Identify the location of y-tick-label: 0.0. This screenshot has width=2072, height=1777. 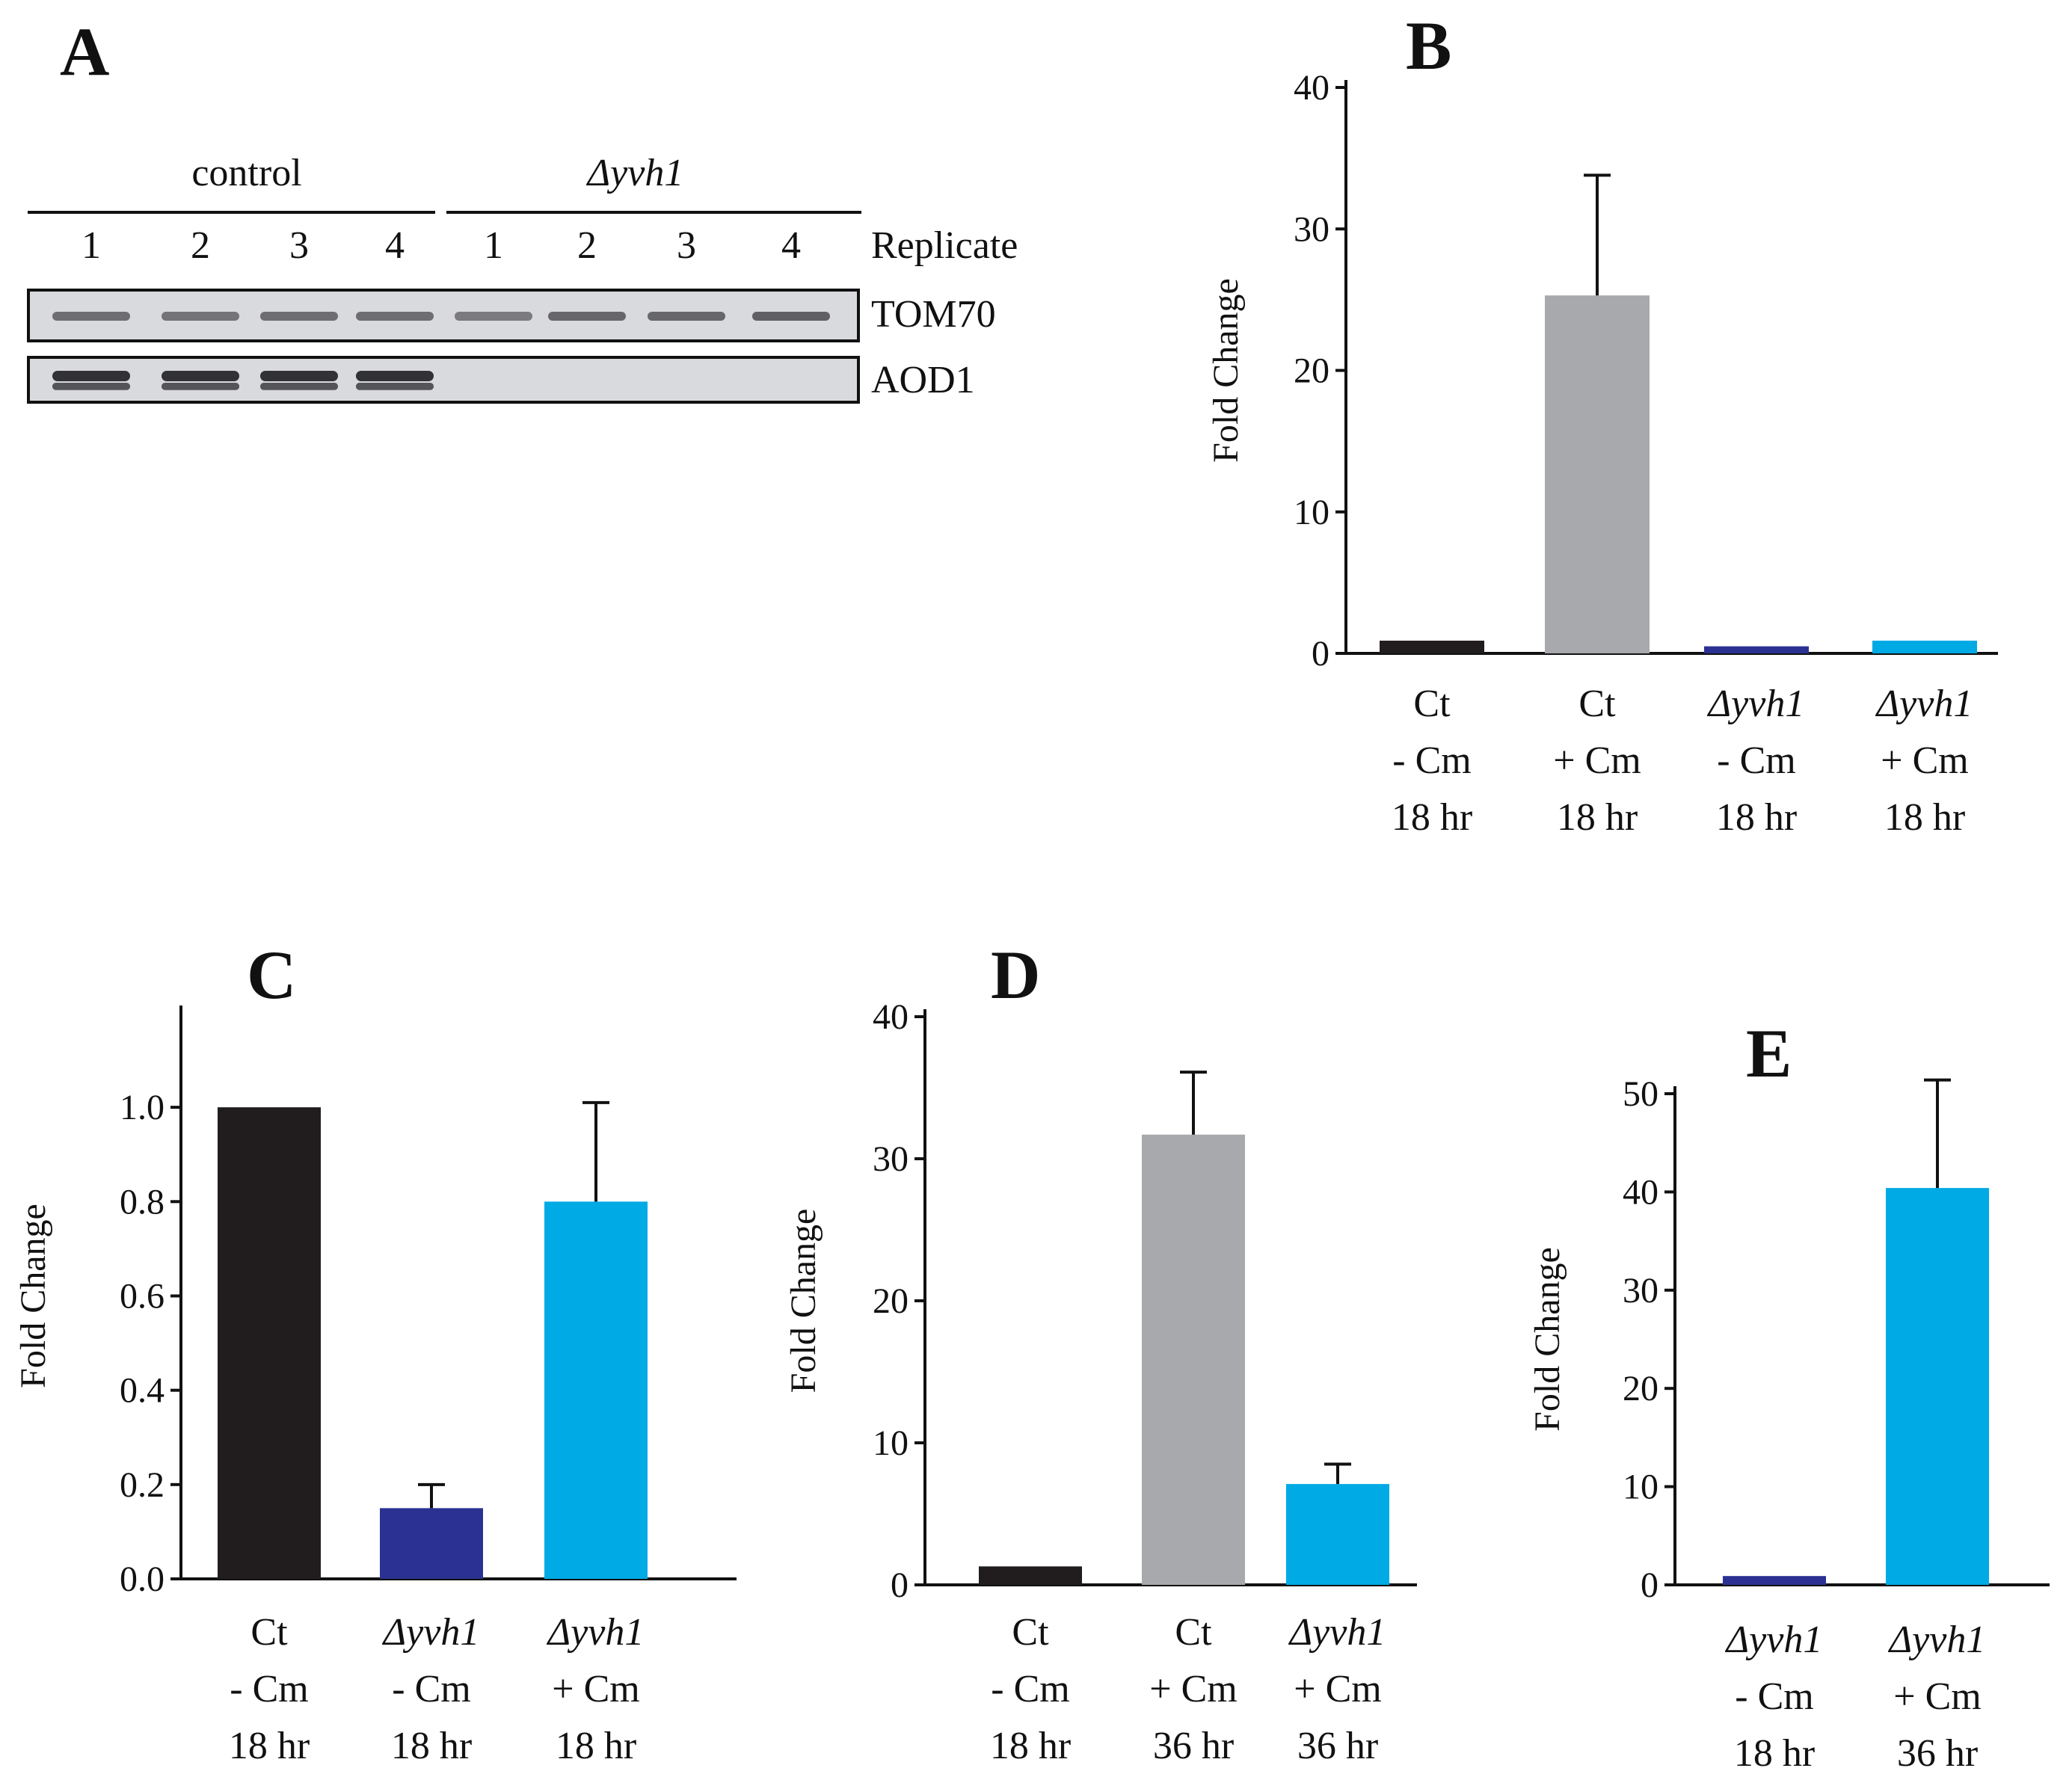
(142, 1579).